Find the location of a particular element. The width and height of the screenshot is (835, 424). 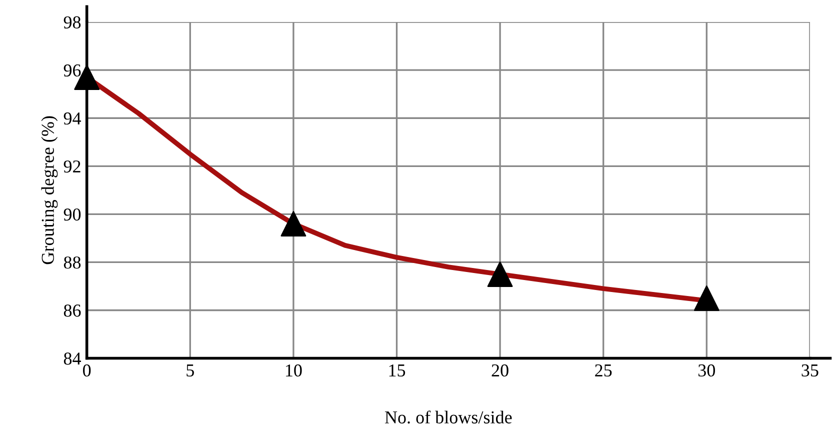

y-tick-label: 88 is located at coordinates (72, 262).